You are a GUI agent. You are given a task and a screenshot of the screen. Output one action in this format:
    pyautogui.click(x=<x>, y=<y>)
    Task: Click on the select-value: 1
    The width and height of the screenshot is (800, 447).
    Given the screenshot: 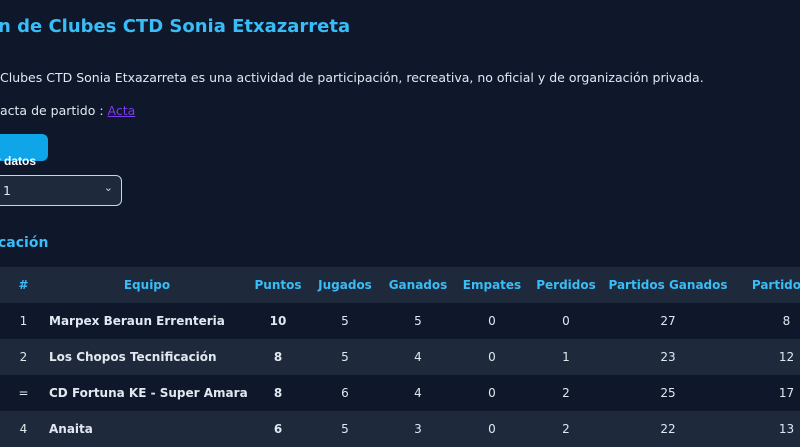 What is the action you would take?
    pyautogui.click(x=7, y=190)
    